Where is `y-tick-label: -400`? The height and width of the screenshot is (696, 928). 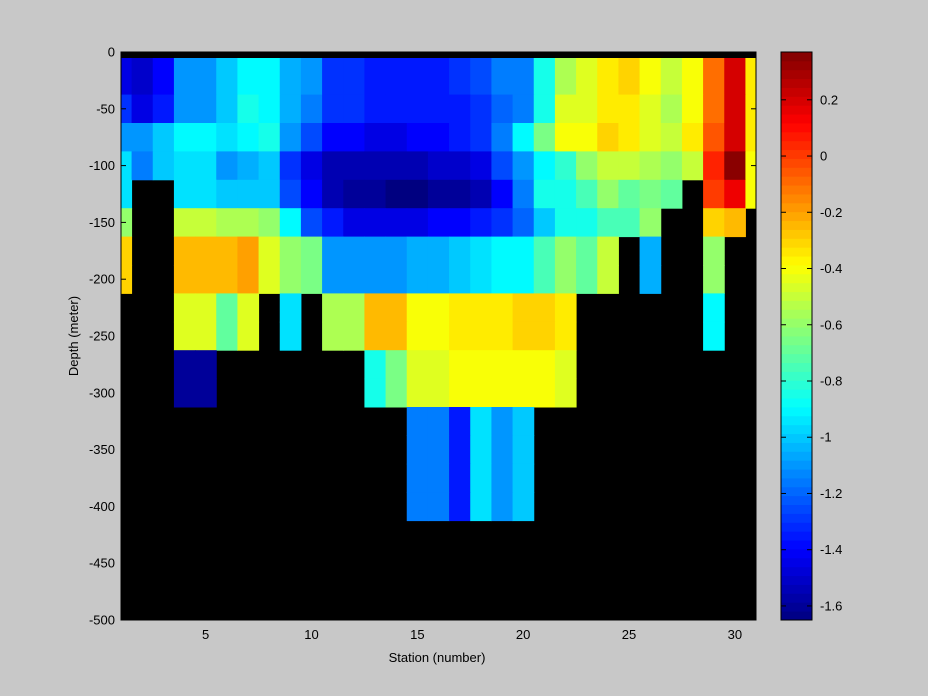
y-tick-label: -400 is located at coordinates (102, 506).